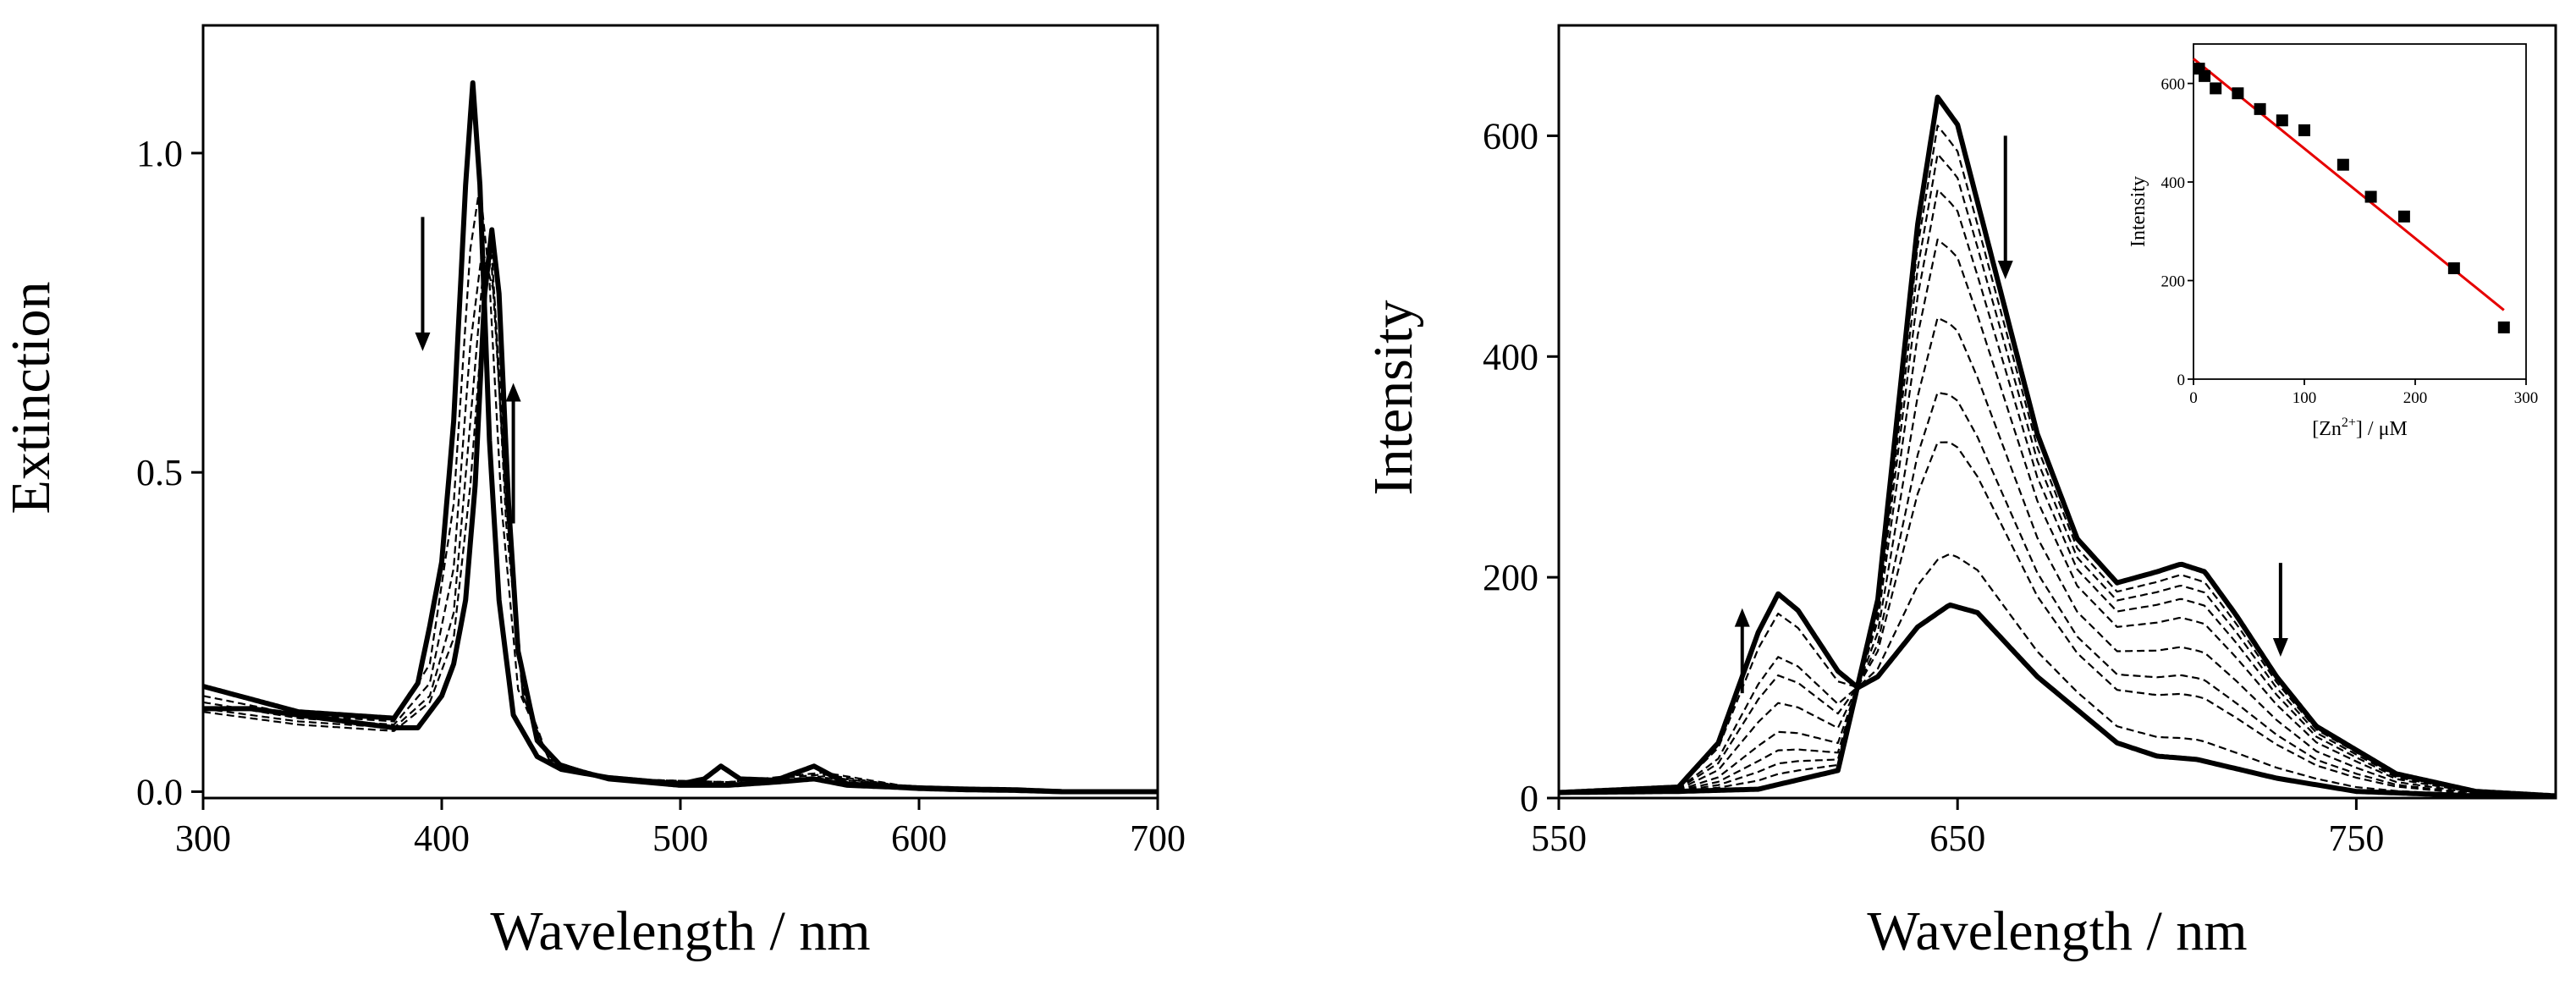  What do you see at coordinates (1510, 136) in the screenshot?
I see `y-tick-label: 600` at bounding box center [1510, 136].